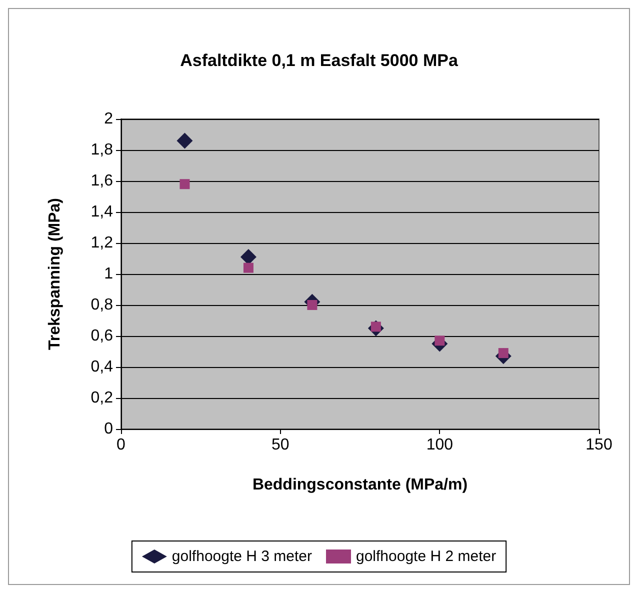 The image size is (639, 592). I want to click on y-axis-title: Trekspanning (MPa), so click(55, 274).